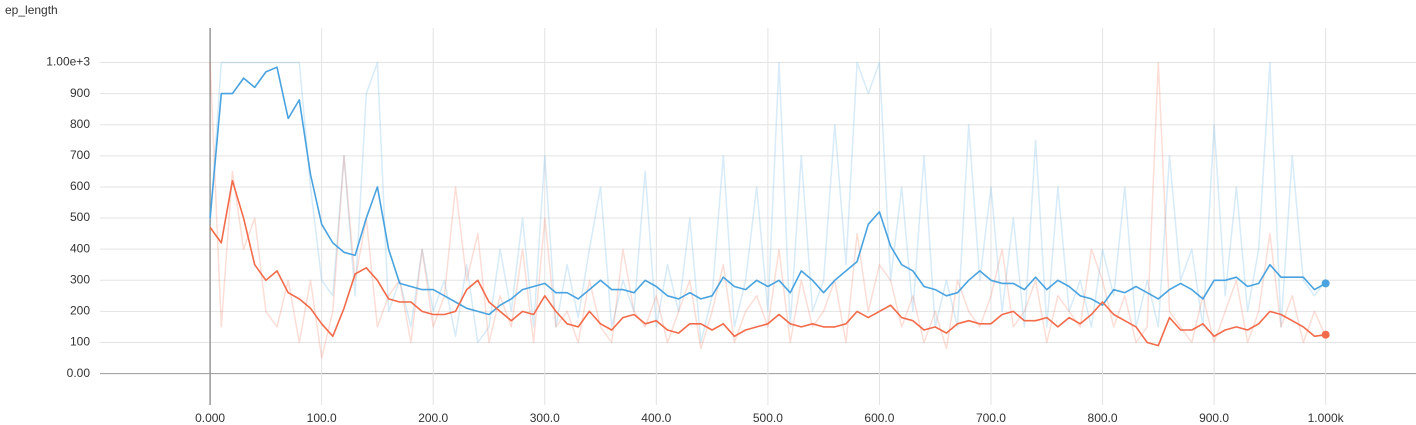  I want to click on x-tick-label: 600.0, so click(879, 418).